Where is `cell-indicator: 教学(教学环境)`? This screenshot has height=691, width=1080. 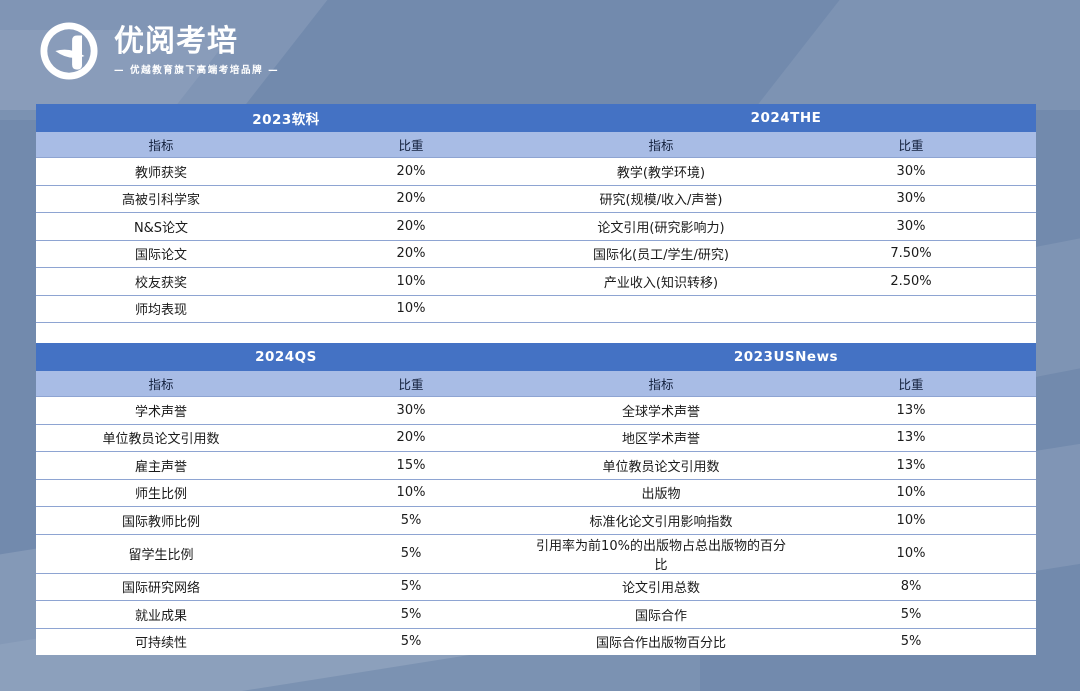
cell-indicator: 教学(教学环境) is located at coordinates (661, 171).